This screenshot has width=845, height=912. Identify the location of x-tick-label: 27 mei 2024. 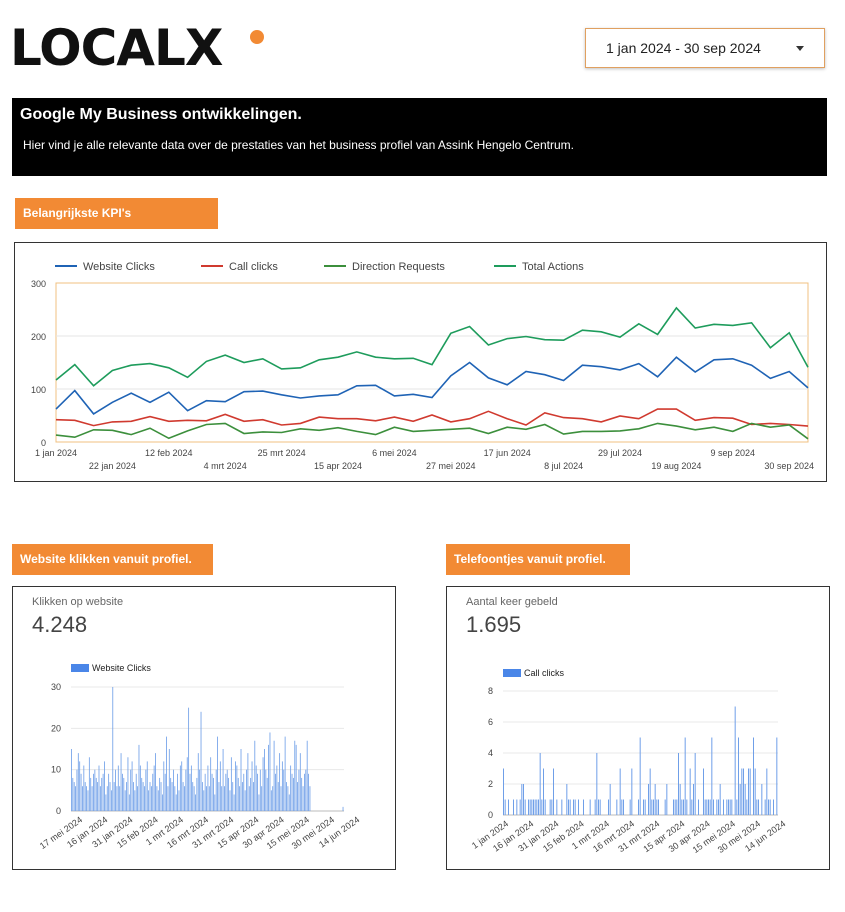
(451, 466).